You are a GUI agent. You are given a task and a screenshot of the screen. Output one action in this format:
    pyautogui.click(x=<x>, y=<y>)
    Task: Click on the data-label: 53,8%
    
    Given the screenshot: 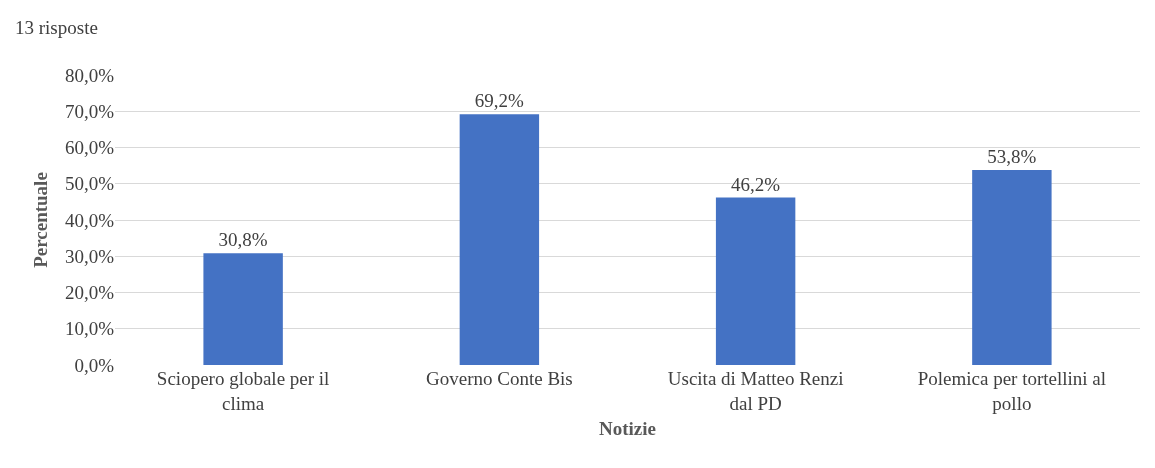 What is the action you would take?
    pyautogui.click(x=1012, y=156)
    